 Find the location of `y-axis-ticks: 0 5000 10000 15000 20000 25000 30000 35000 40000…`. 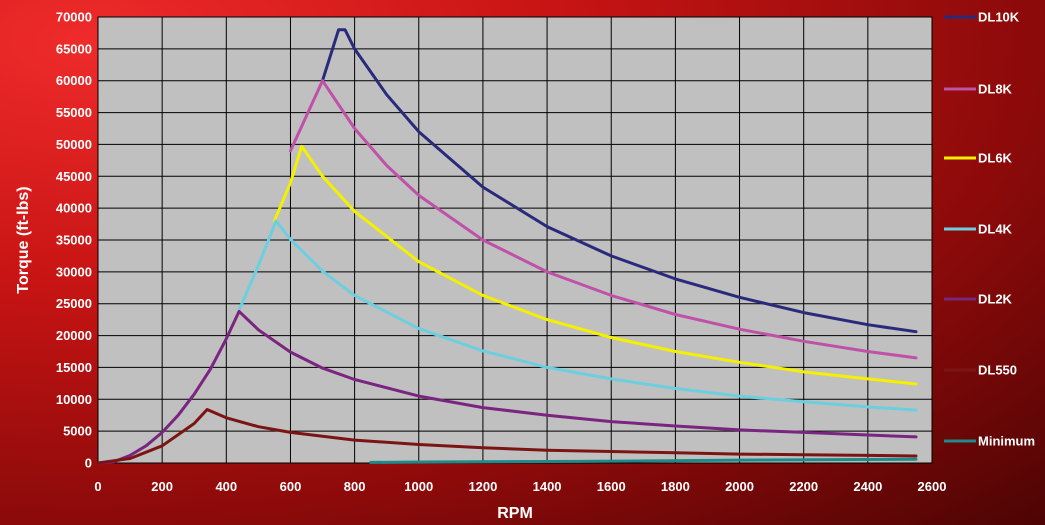

y-axis-ticks: 0 5000 10000 15000 20000 25000 30000 35000 40000… is located at coordinates (74, 240).